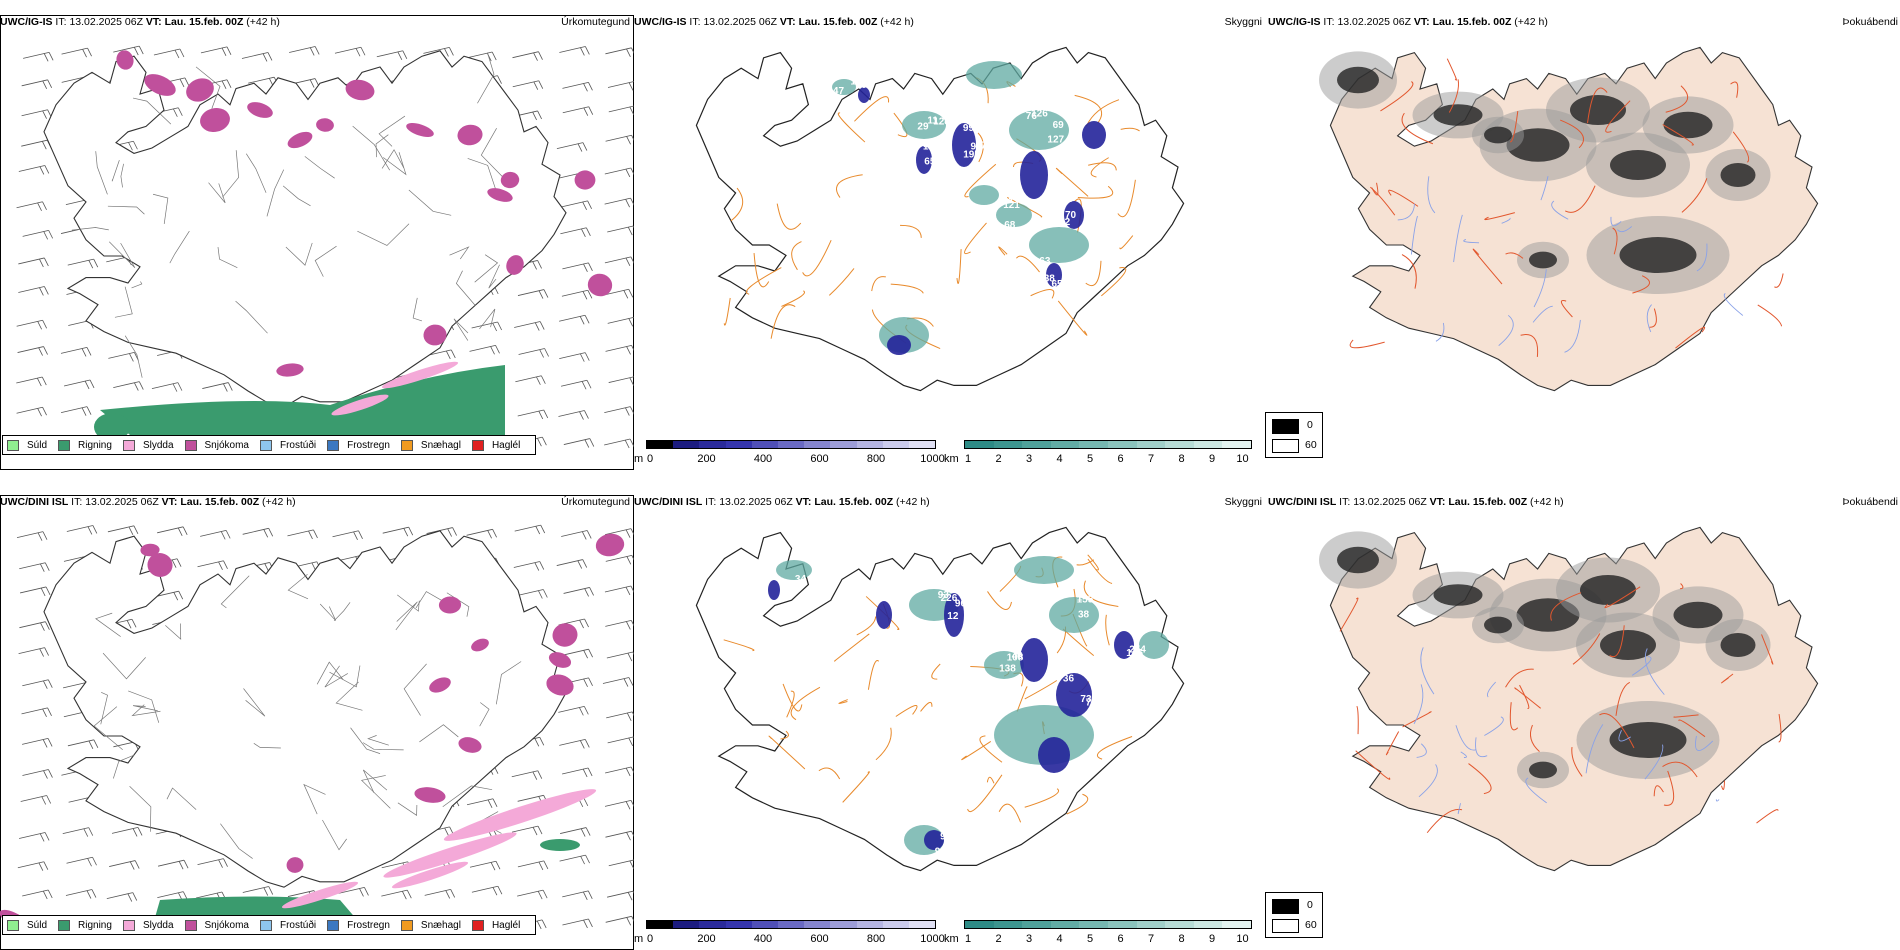 Image resolution: width=1900 pixels, height=950 pixels. I want to click on colorbar-tick: 3, so click(1029, 459).